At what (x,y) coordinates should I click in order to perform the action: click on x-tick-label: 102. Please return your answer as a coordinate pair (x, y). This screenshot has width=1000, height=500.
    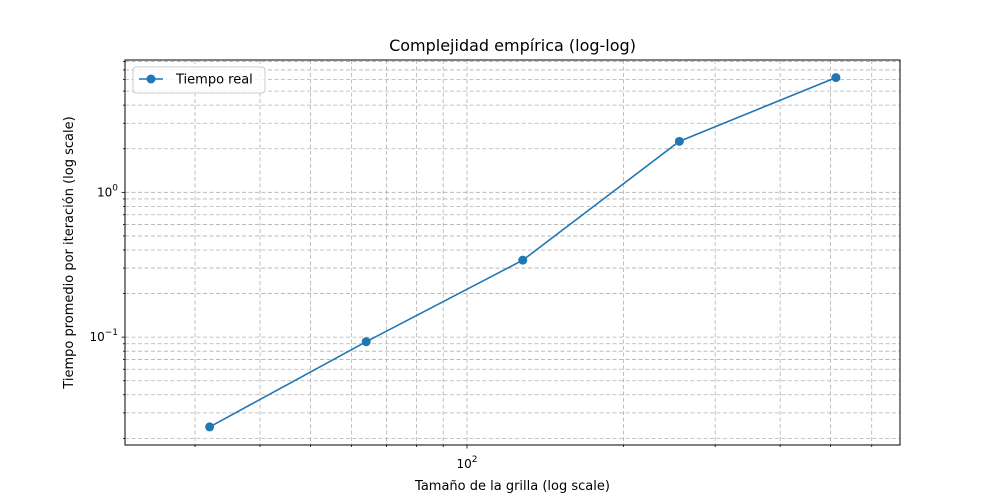
    Looking at the image, I should click on (467, 463).